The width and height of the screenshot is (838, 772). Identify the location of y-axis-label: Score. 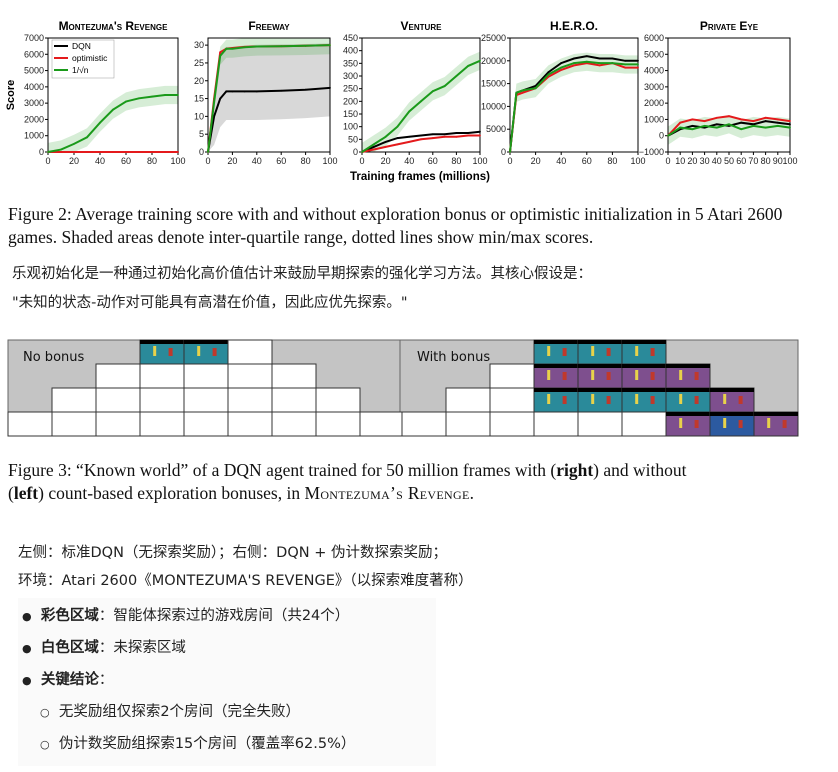
(11, 95).